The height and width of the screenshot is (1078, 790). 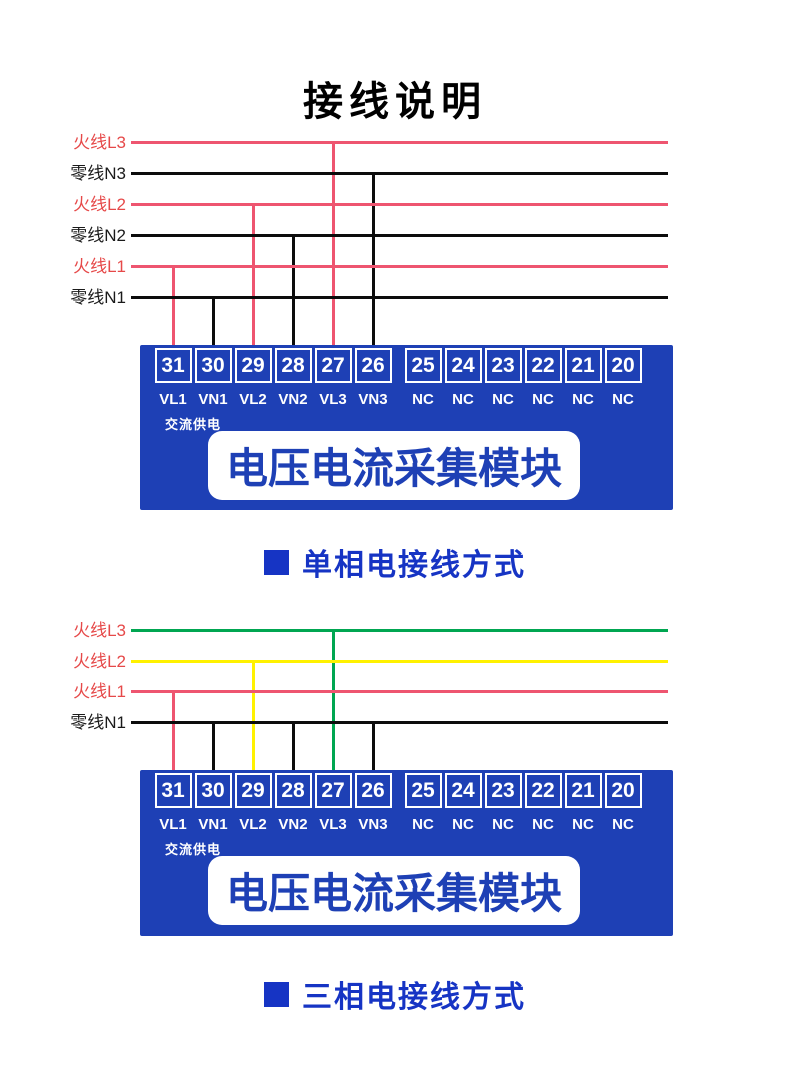 I want to click on single-phase-caption: 单相电接线方式, so click(x=395, y=562).